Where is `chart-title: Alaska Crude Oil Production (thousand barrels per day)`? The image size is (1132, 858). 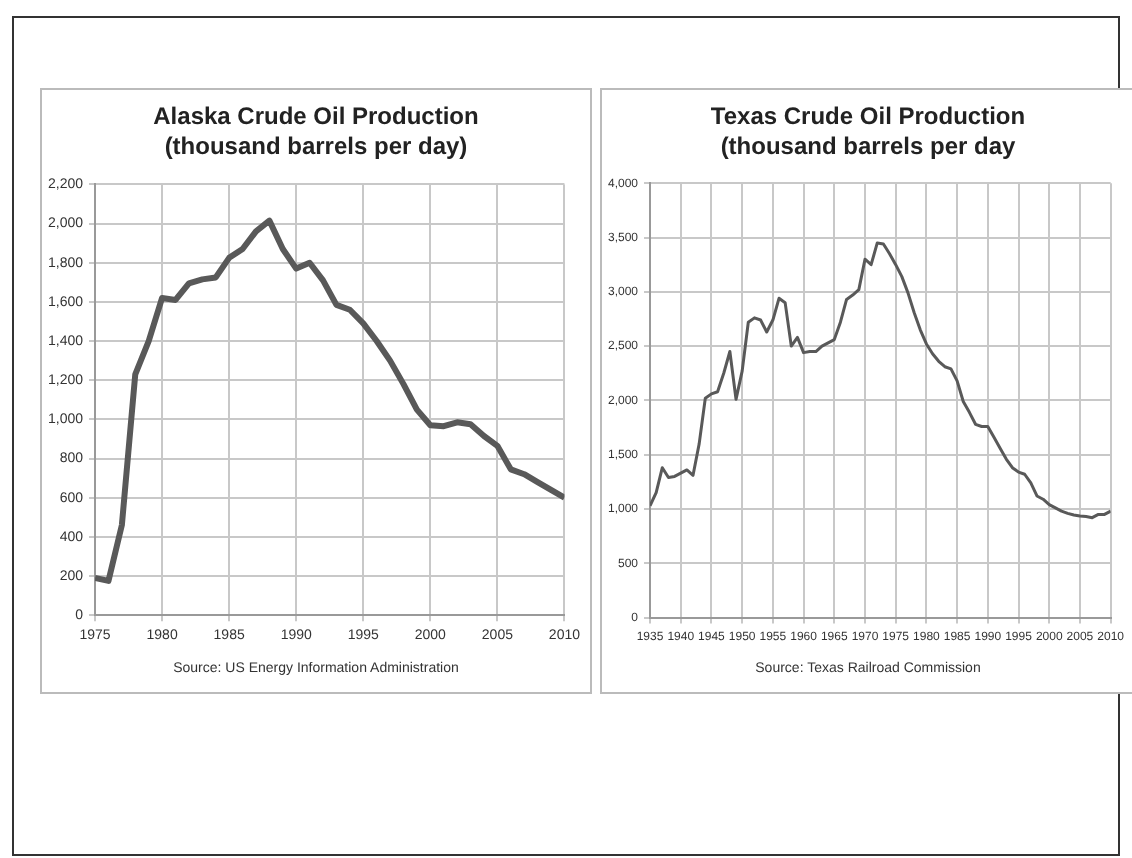 chart-title: Alaska Crude Oil Production (thousand barrels per day) is located at coordinates (316, 132).